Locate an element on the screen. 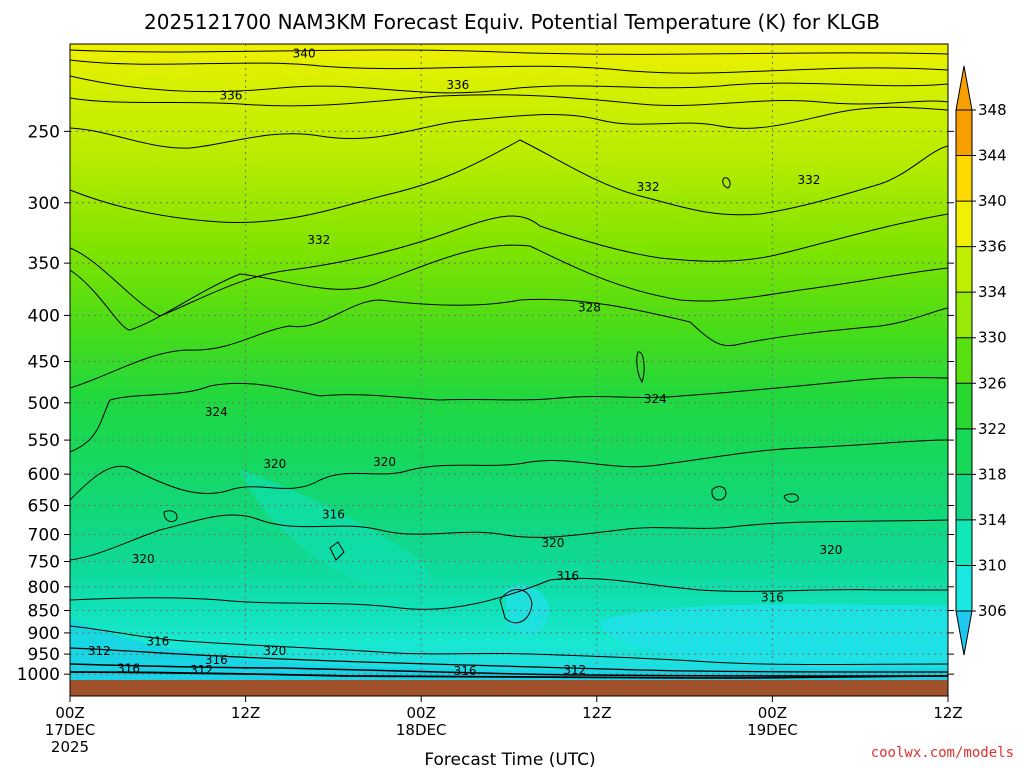 The width and height of the screenshot is (1024, 768). colorbar-label: 348 is located at coordinates (992, 110).